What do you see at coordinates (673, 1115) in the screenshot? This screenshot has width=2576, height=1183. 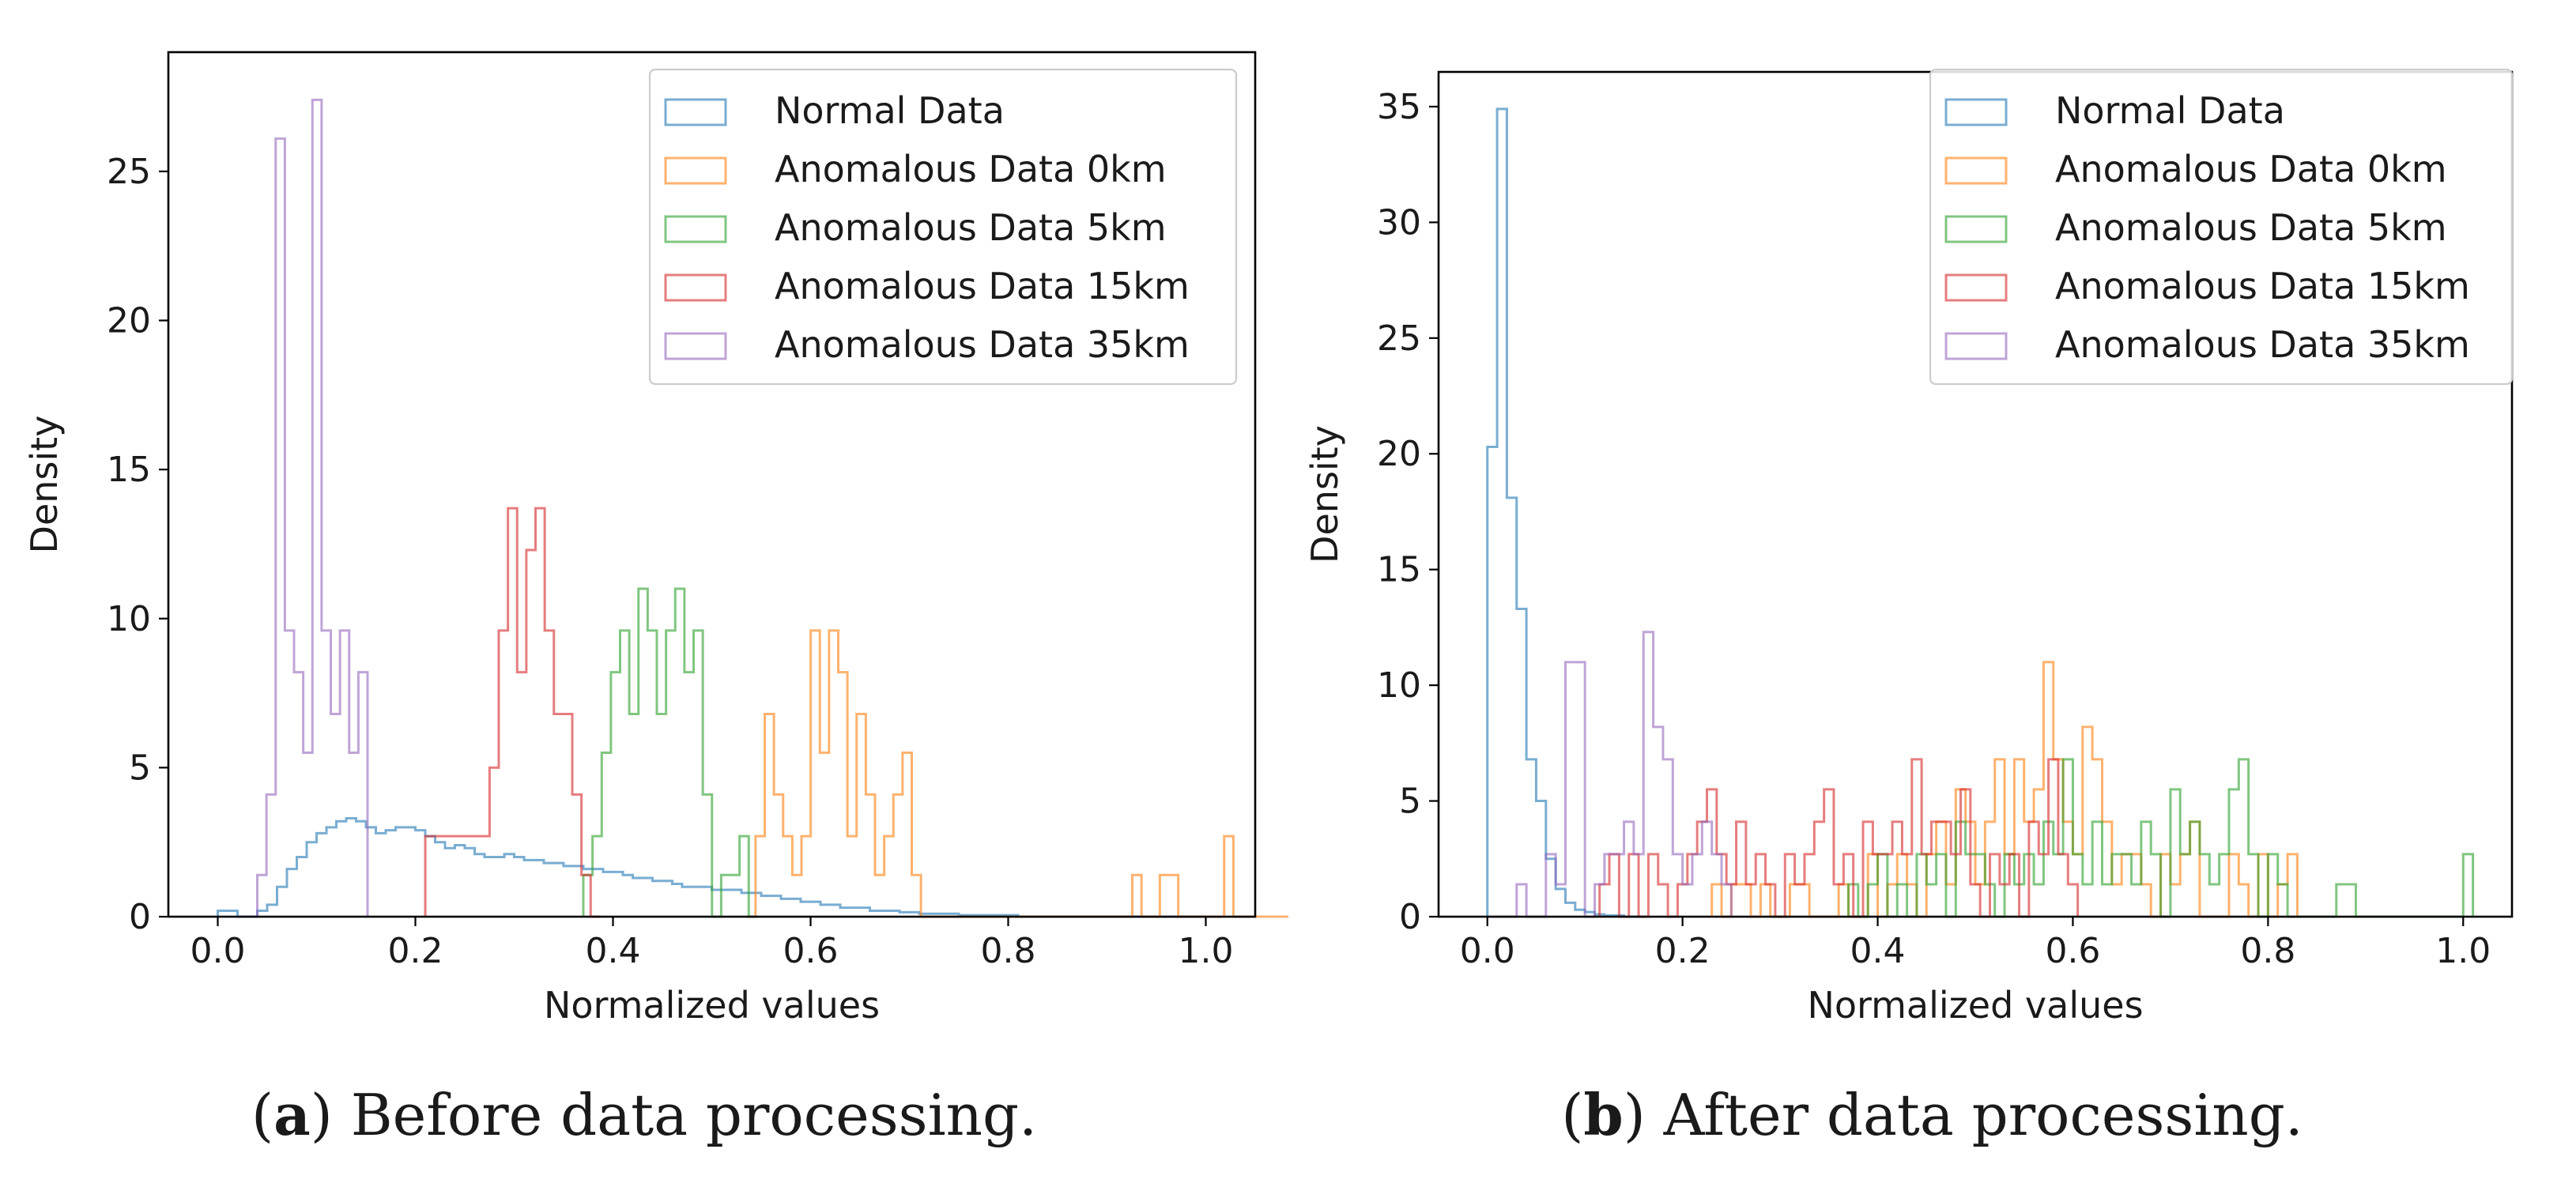 I see `caption-a-text: ) Before data processing.` at bounding box center [673, 1115].